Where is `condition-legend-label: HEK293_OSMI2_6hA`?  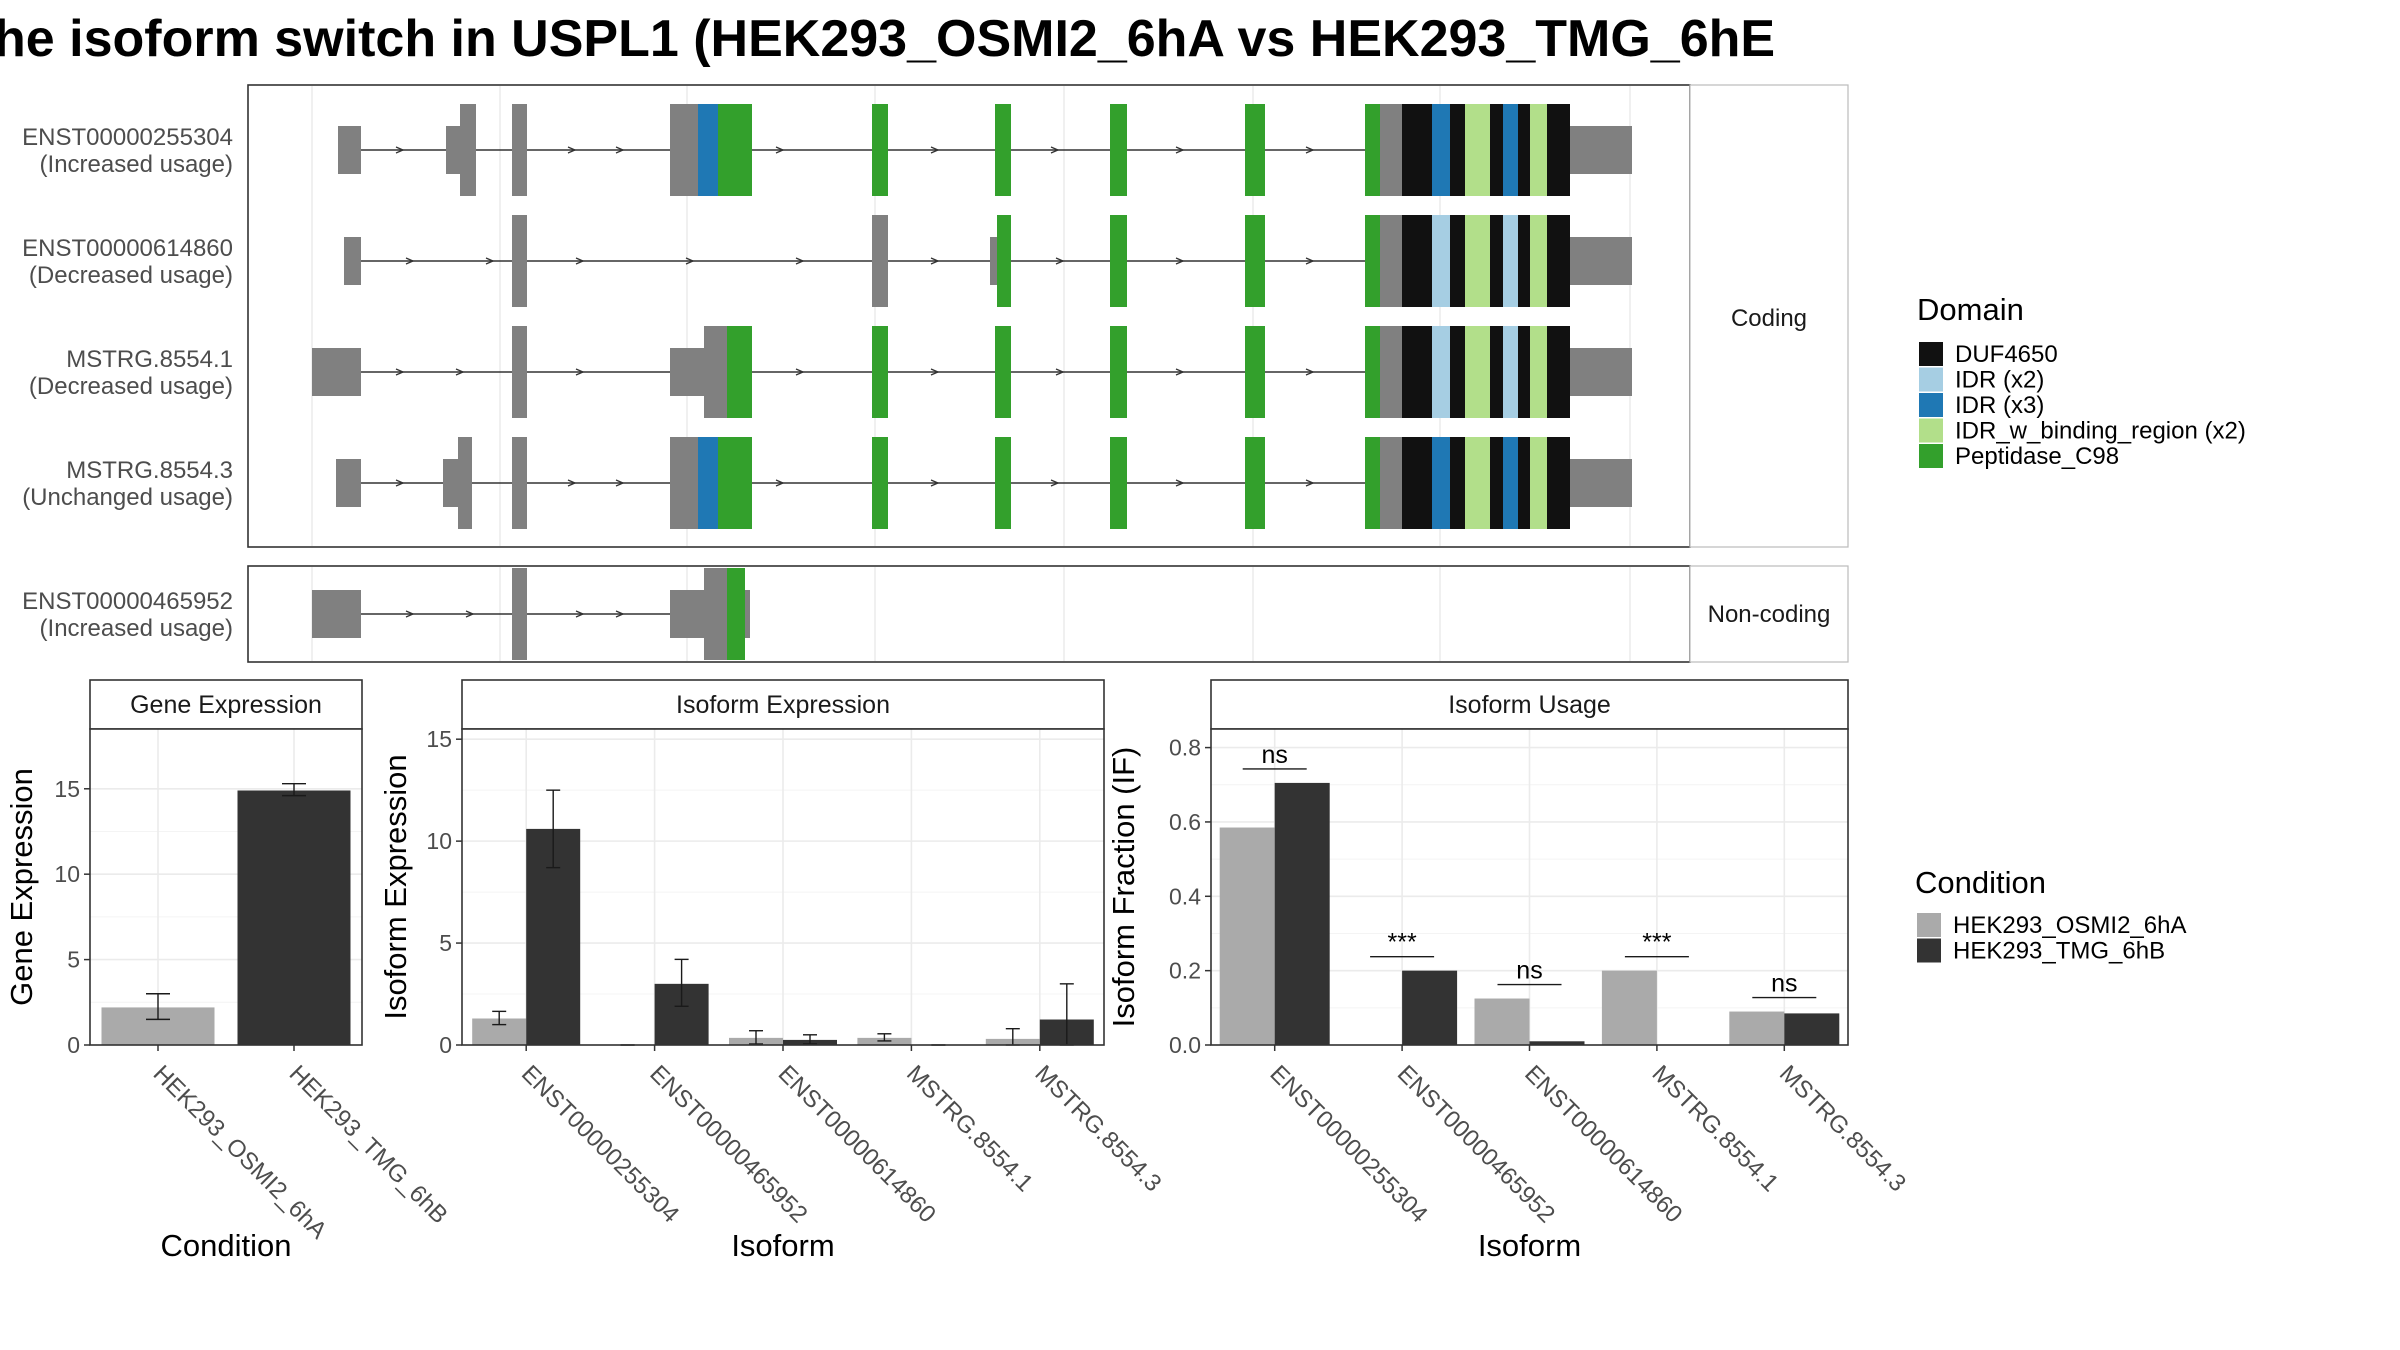 condition-legend-label: HEK293_OSMI2_6hA is located at coordinates (2069, 925).